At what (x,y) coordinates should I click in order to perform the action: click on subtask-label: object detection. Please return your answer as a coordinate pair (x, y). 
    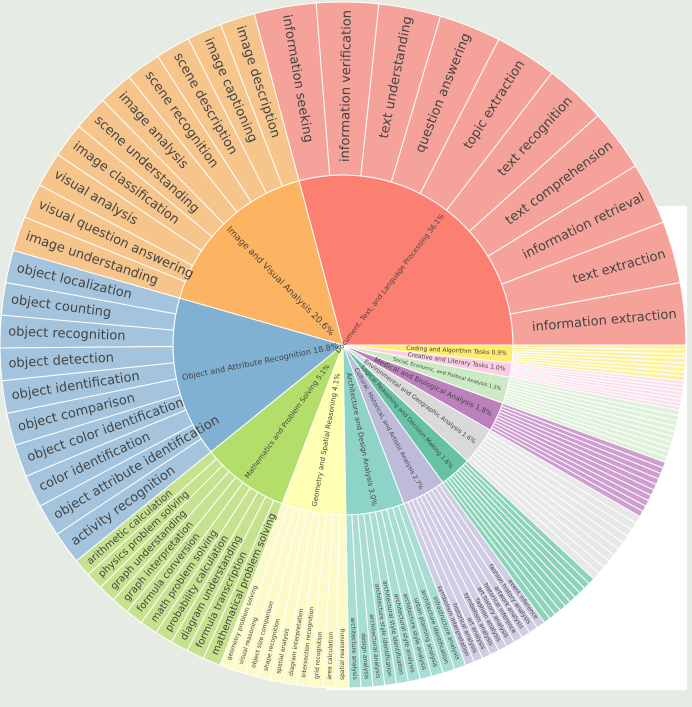
    Looking at the image, I should click on (61, 361).